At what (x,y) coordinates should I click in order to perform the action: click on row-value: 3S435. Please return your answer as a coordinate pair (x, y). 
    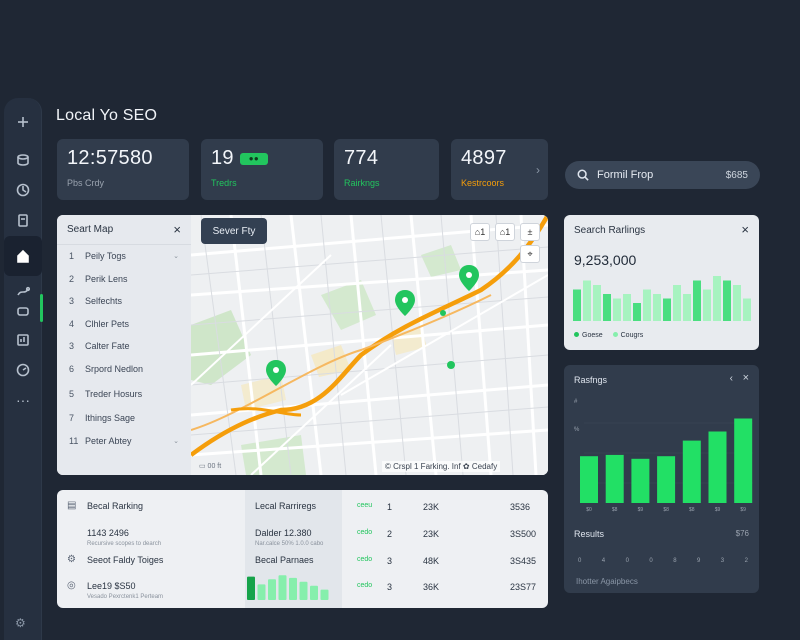
    Looking at the image, I should click on (523, 561).